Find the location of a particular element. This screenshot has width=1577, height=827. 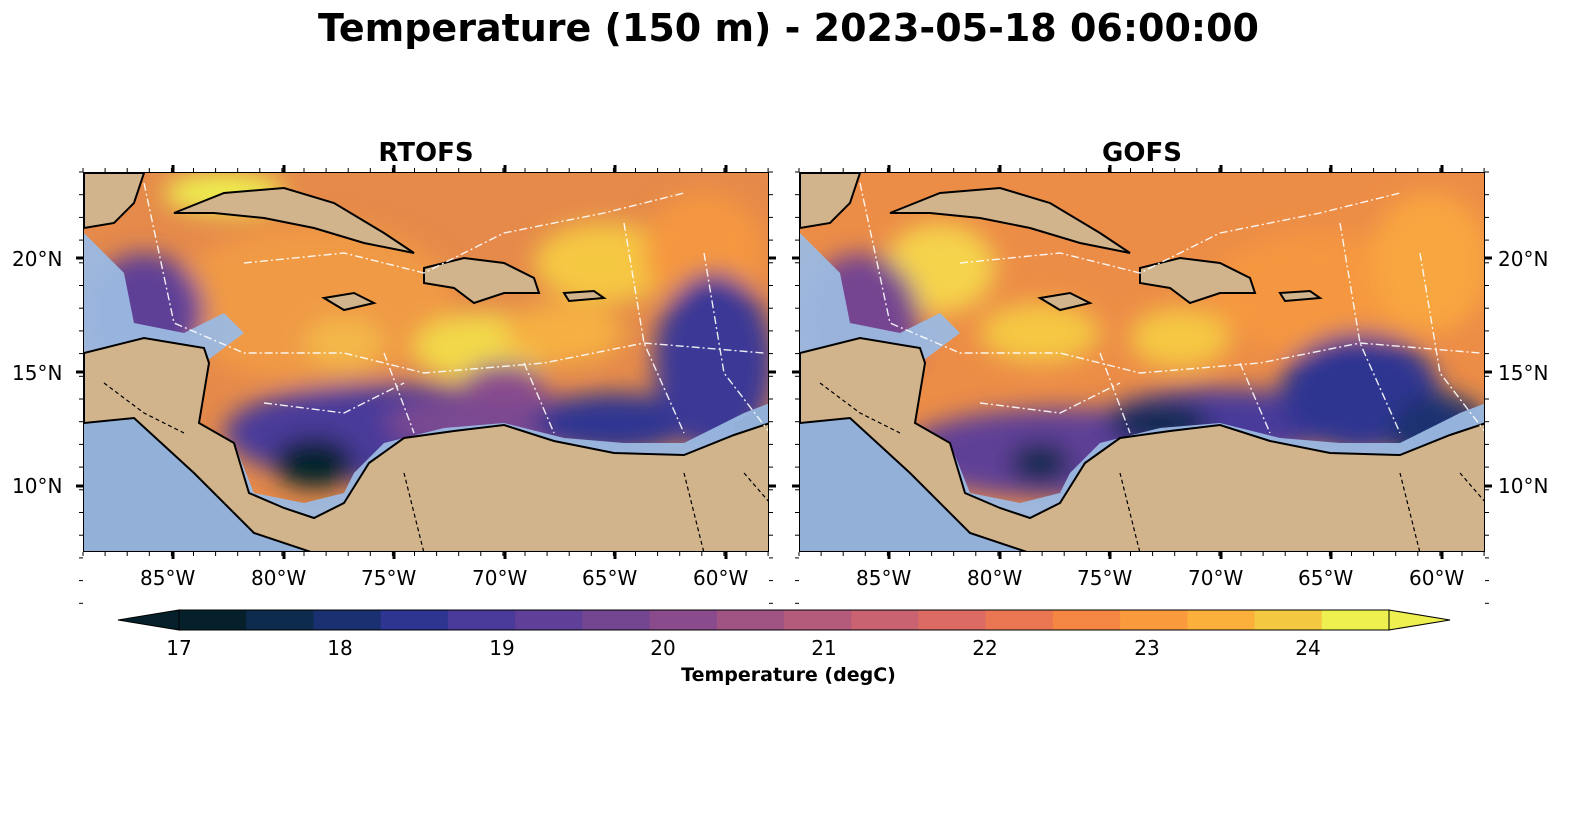

lon-tick-60w-right: 60°W is located at coordinates (1437, 578).